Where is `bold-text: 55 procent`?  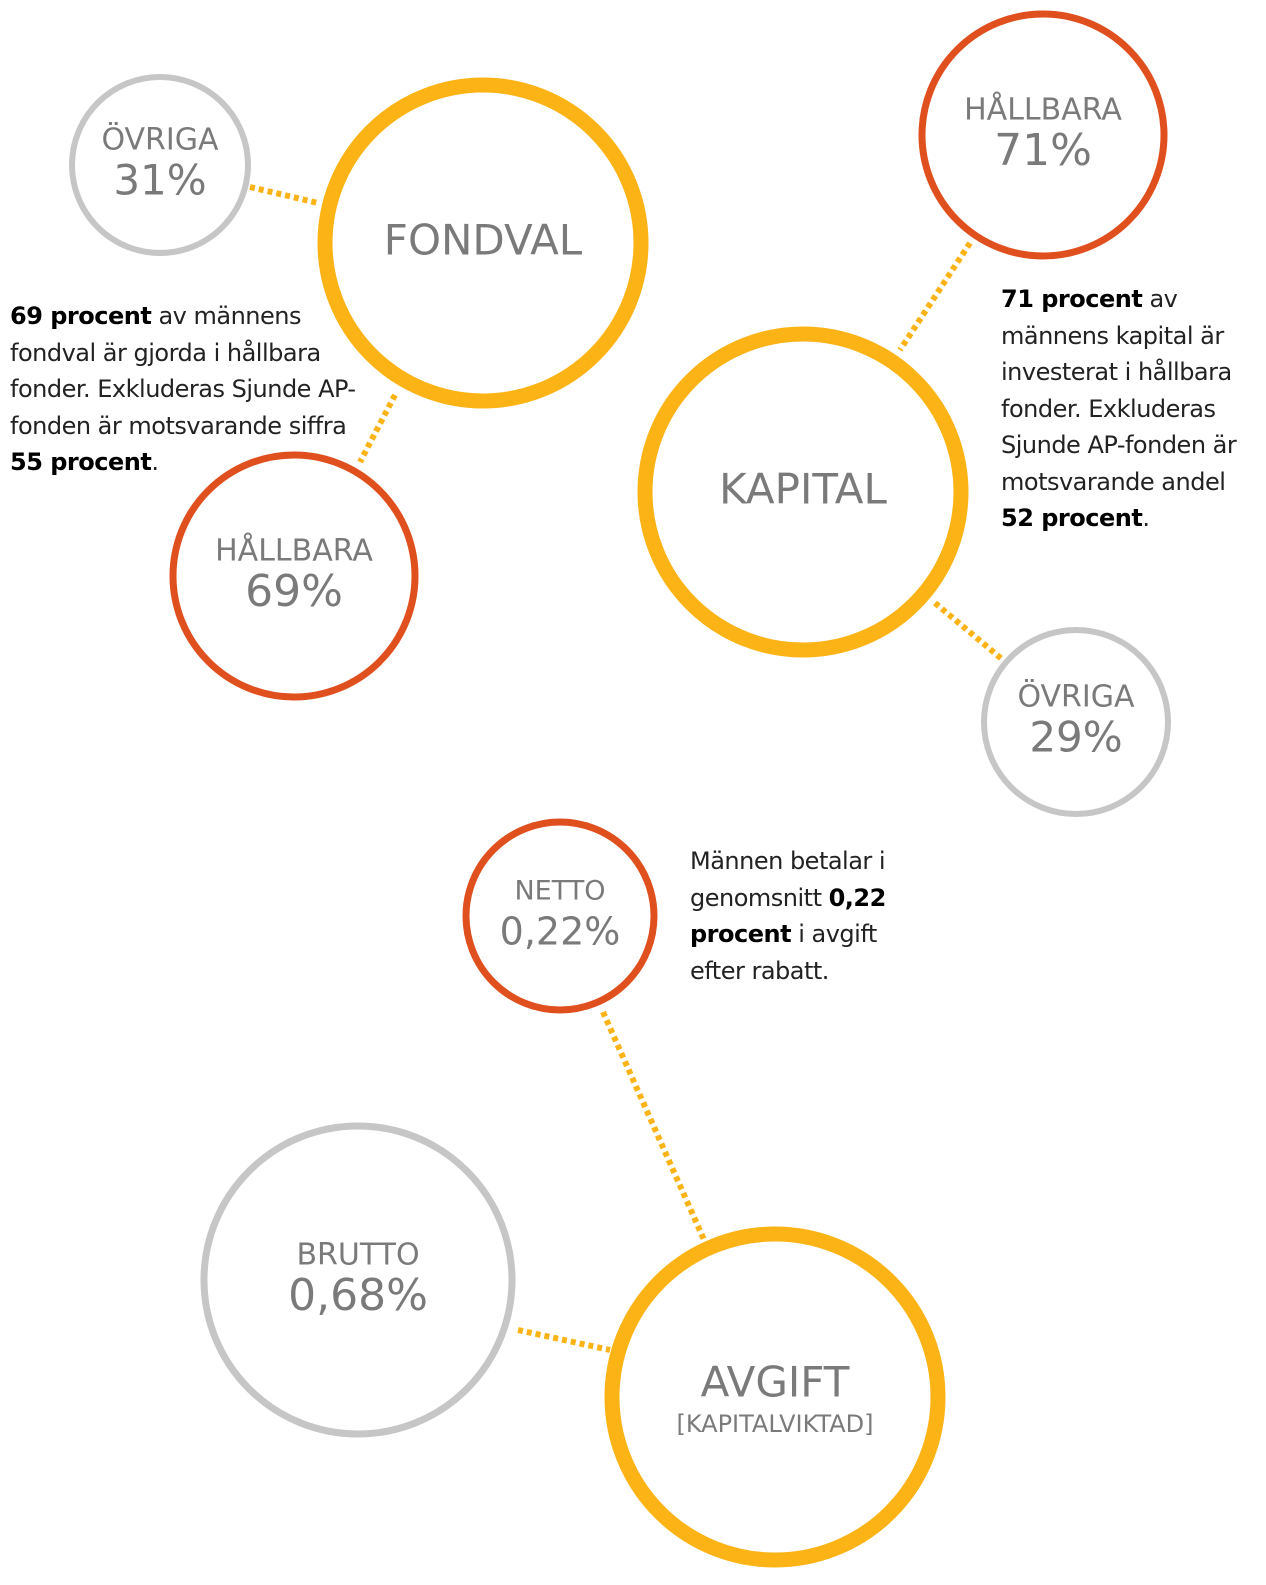 bold-text: 55 procent is located at coordinates (81, 462).